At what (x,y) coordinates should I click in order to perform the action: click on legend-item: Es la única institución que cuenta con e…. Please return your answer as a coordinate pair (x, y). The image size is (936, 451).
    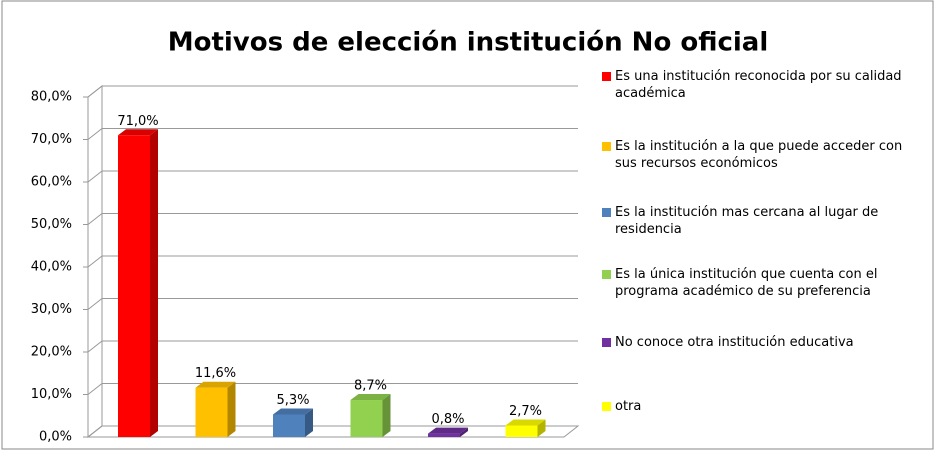
    Looking at the image, I should click on (757, 283).